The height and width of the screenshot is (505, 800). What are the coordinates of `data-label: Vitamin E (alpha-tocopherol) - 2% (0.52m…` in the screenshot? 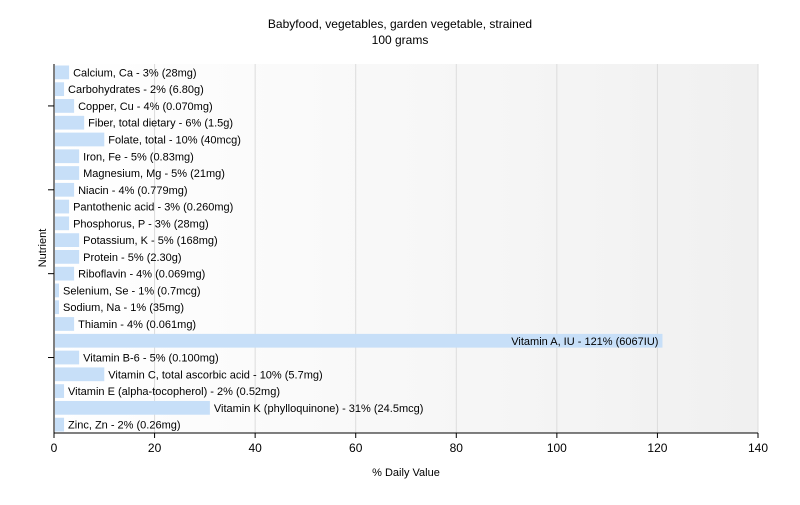 It's located at (174, 392).